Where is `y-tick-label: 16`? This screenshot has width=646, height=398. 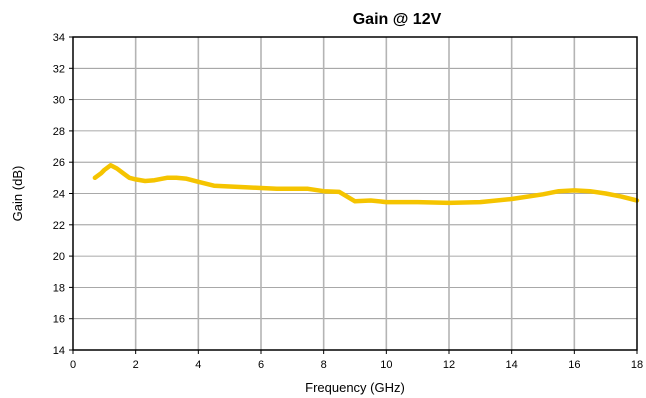 y-tick-label: 16 is located at coordinates (59, 320).